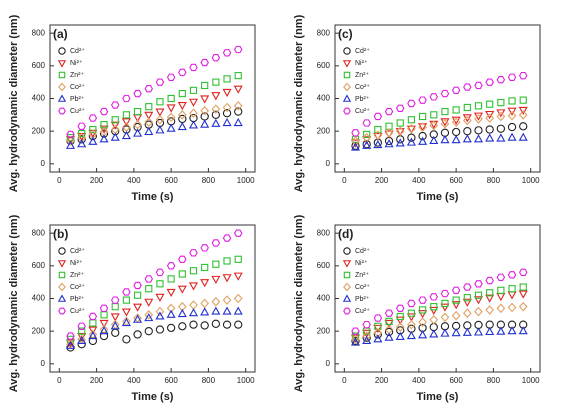 This screenshot has height=413, width=565. I want to click on legend-label: Ni²⁺, so click(361, 263).